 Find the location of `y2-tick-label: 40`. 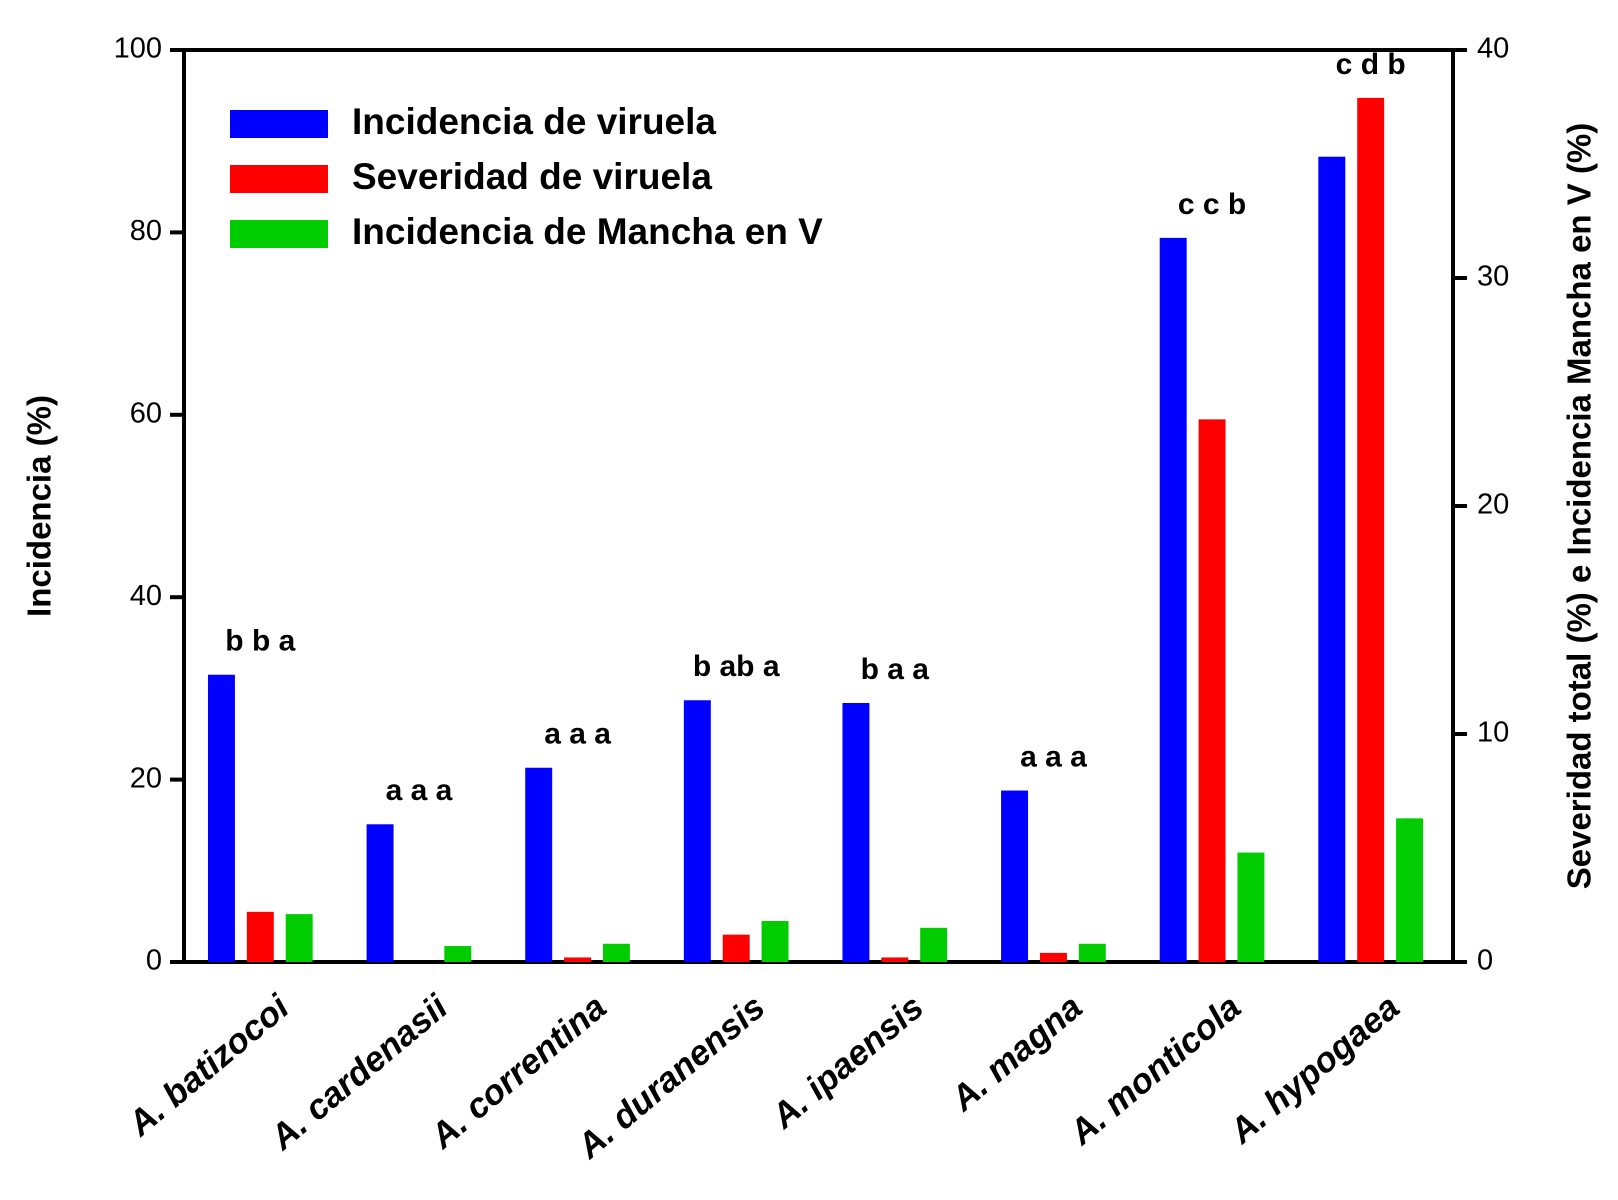

y2-tick-label: 40 is located at coordinates (1493, 49).